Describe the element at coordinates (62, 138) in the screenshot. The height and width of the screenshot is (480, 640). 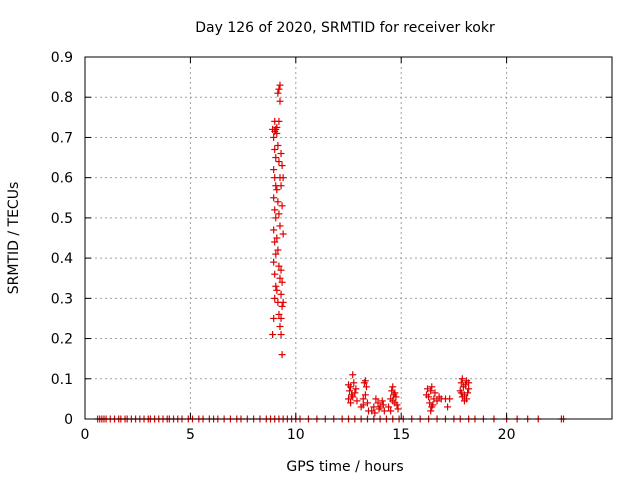
I see `y-tick-label: 0.7` at that location.